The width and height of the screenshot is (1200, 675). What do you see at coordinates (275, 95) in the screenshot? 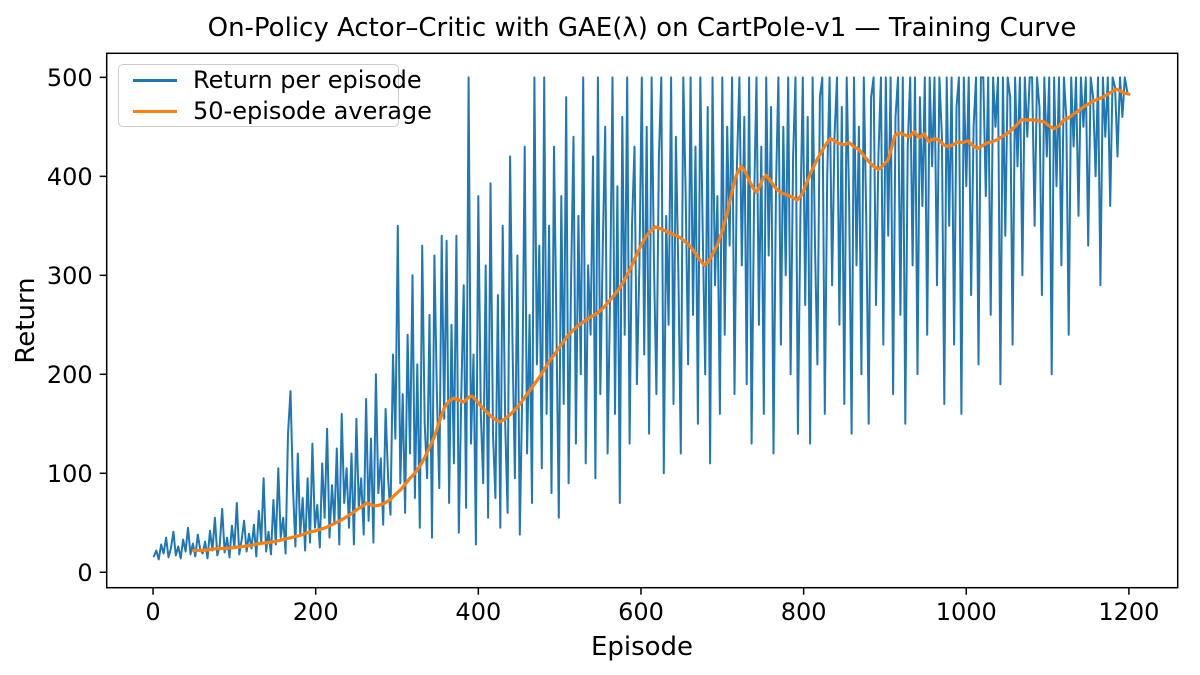
I see `legend: Return per episode 50-episode average` at bounding box center [275, 95].